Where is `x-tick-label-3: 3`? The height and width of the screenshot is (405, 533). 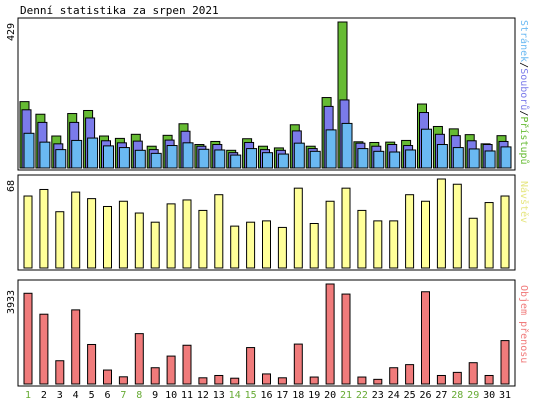 x-tick-label-3: 3 is located at coordinates (60, 395).